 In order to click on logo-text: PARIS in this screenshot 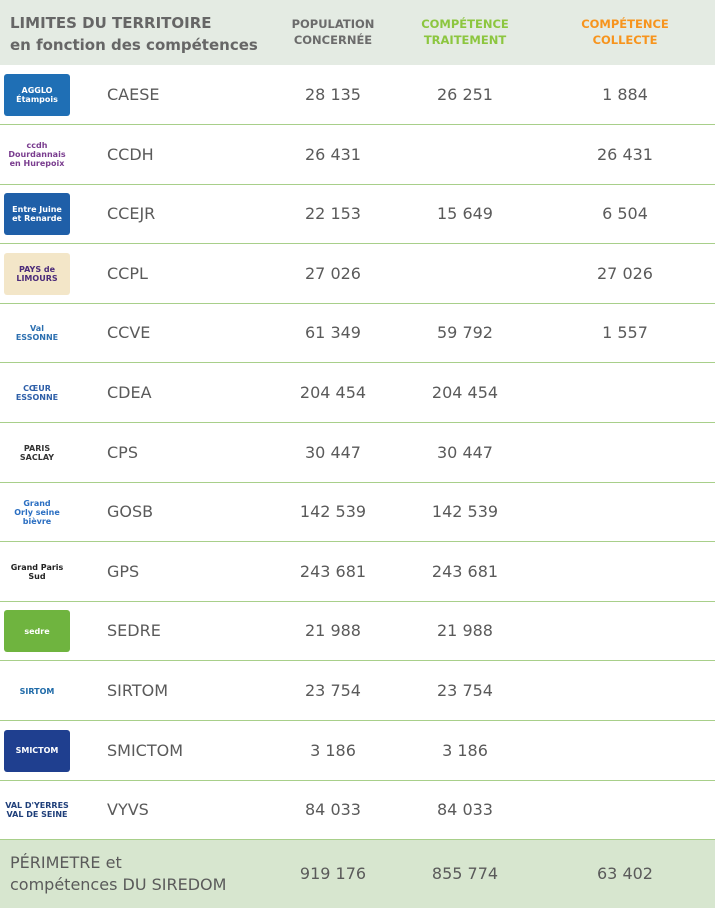, I will do `click(37, 448)`.